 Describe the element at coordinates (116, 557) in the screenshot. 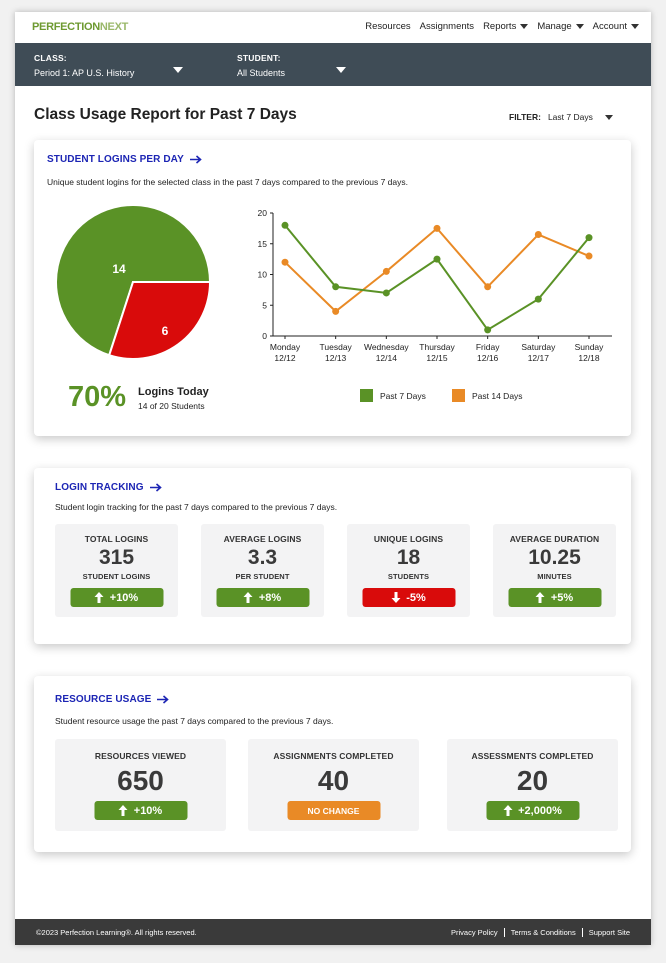

I see `stat-value: 315` at that location.